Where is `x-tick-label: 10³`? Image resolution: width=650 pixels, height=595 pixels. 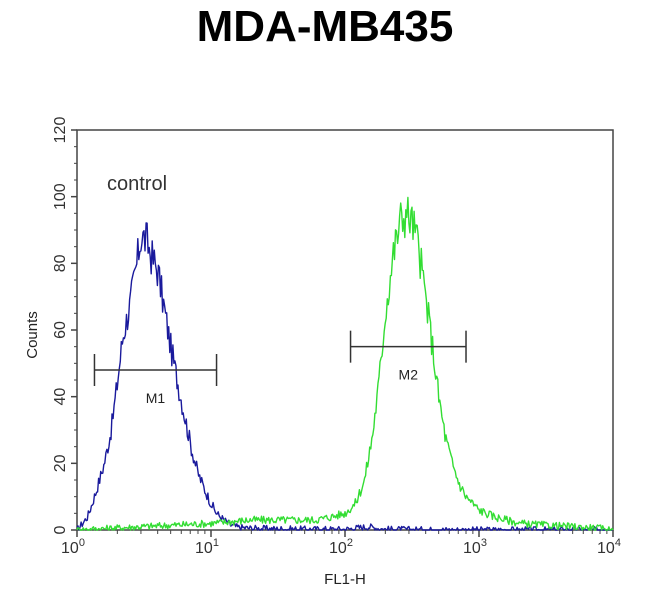
x-tick-label: 10³ is located at coordinates (475, 547).